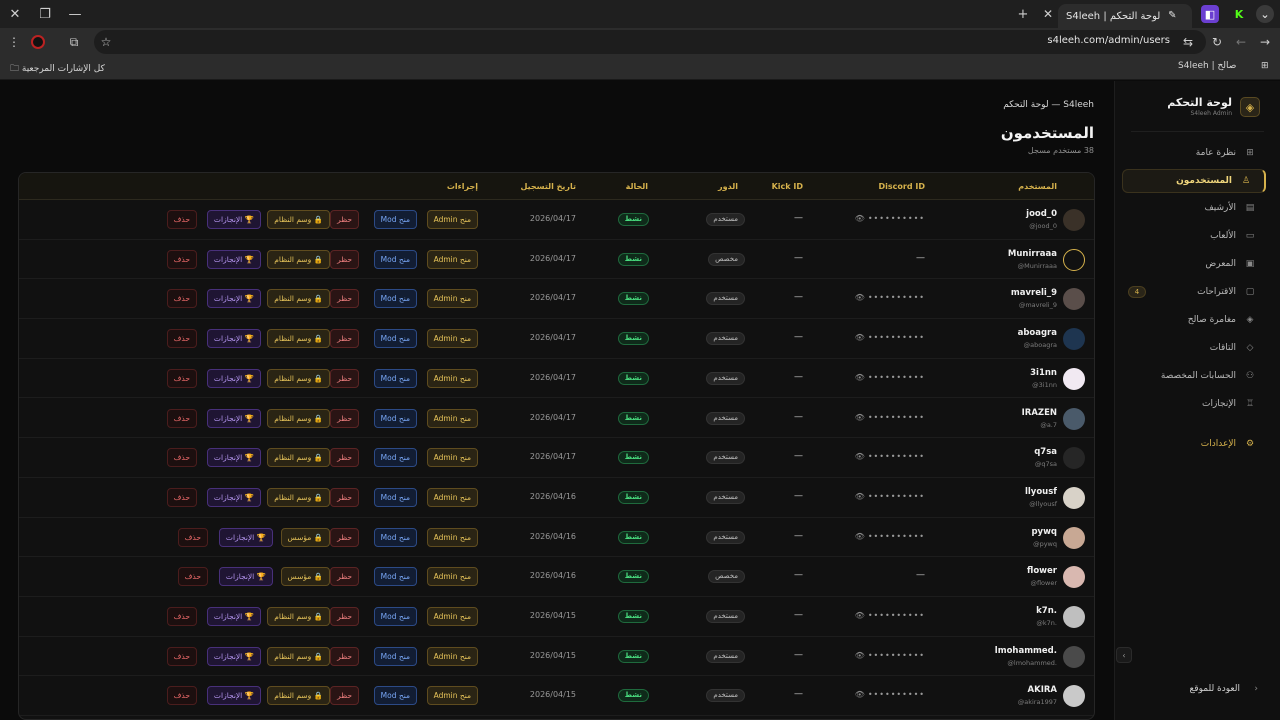 The height and width of the screenshot is (720, 1280). What do you see at coordinates (1108, 40) in the screenshot?
I see `url-text: s4leeh.com/admin/users` at bounding box center [1108, 40].